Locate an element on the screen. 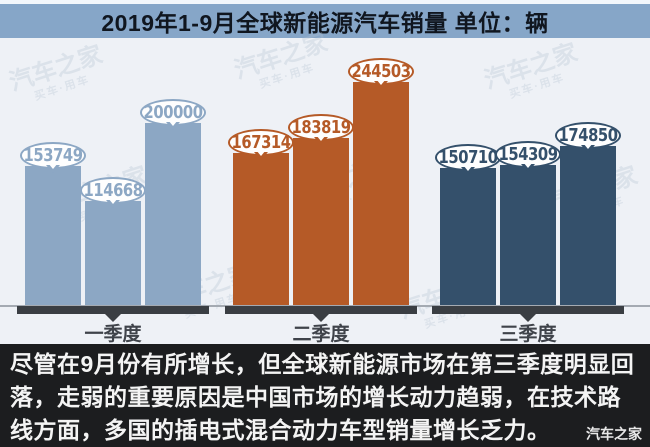  value-bubble: 200000 is located at coordinates (173, 112).